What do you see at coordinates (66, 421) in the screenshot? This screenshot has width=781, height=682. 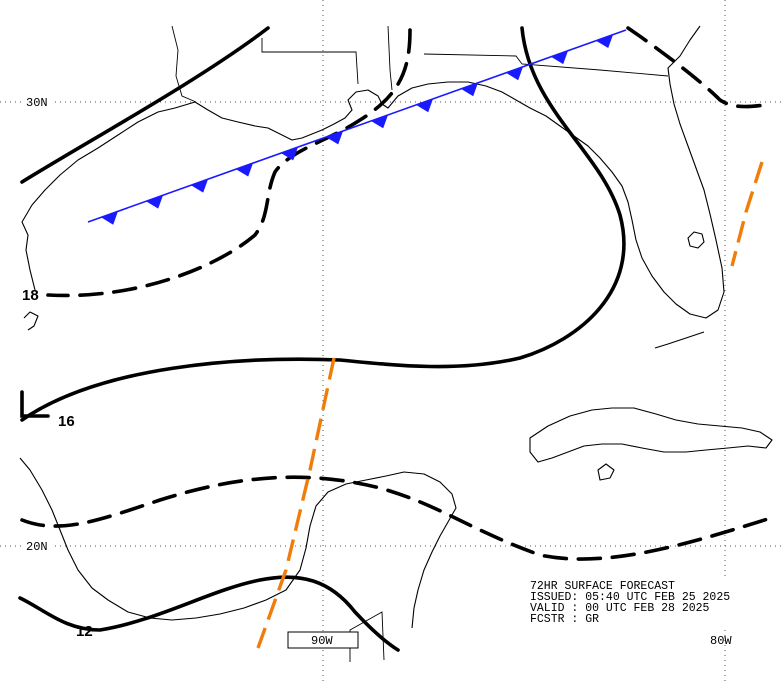 I see `isobar-label-16: 16` at bounding box center [66, 421].